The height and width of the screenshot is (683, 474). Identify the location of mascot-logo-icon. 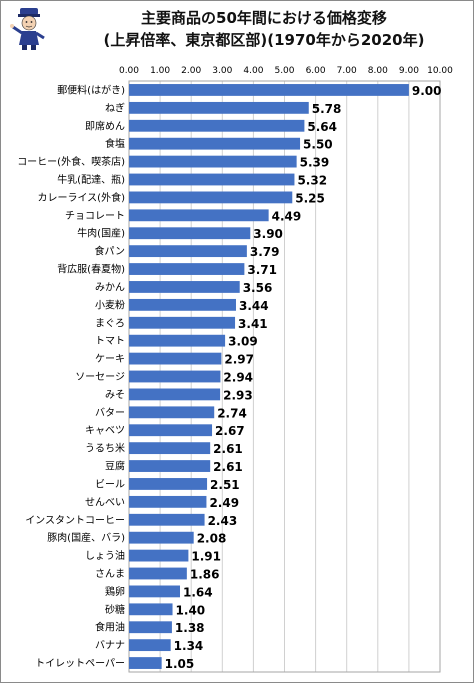
(27, 29).